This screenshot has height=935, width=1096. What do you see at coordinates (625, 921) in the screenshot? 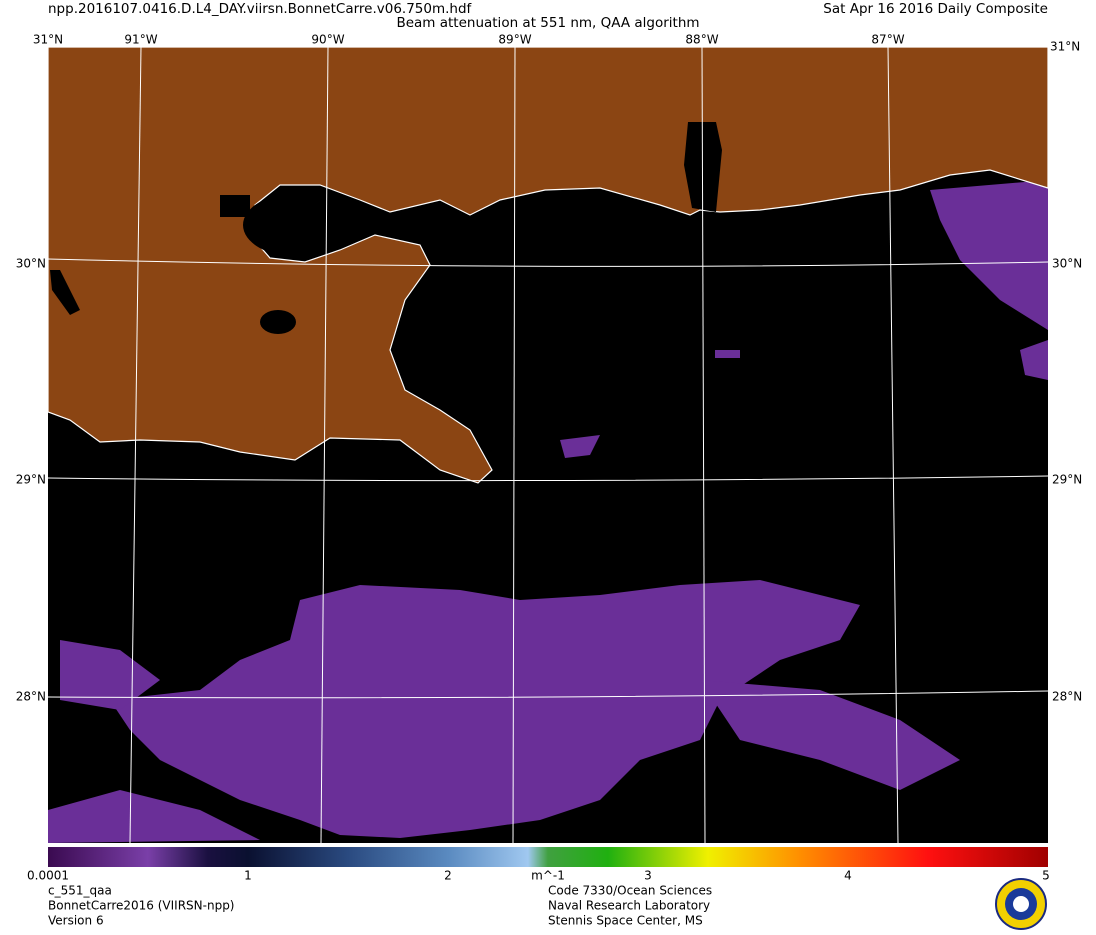
I see `footer-line: Stennis Space Center, MS` at bounding box center [625, 921].